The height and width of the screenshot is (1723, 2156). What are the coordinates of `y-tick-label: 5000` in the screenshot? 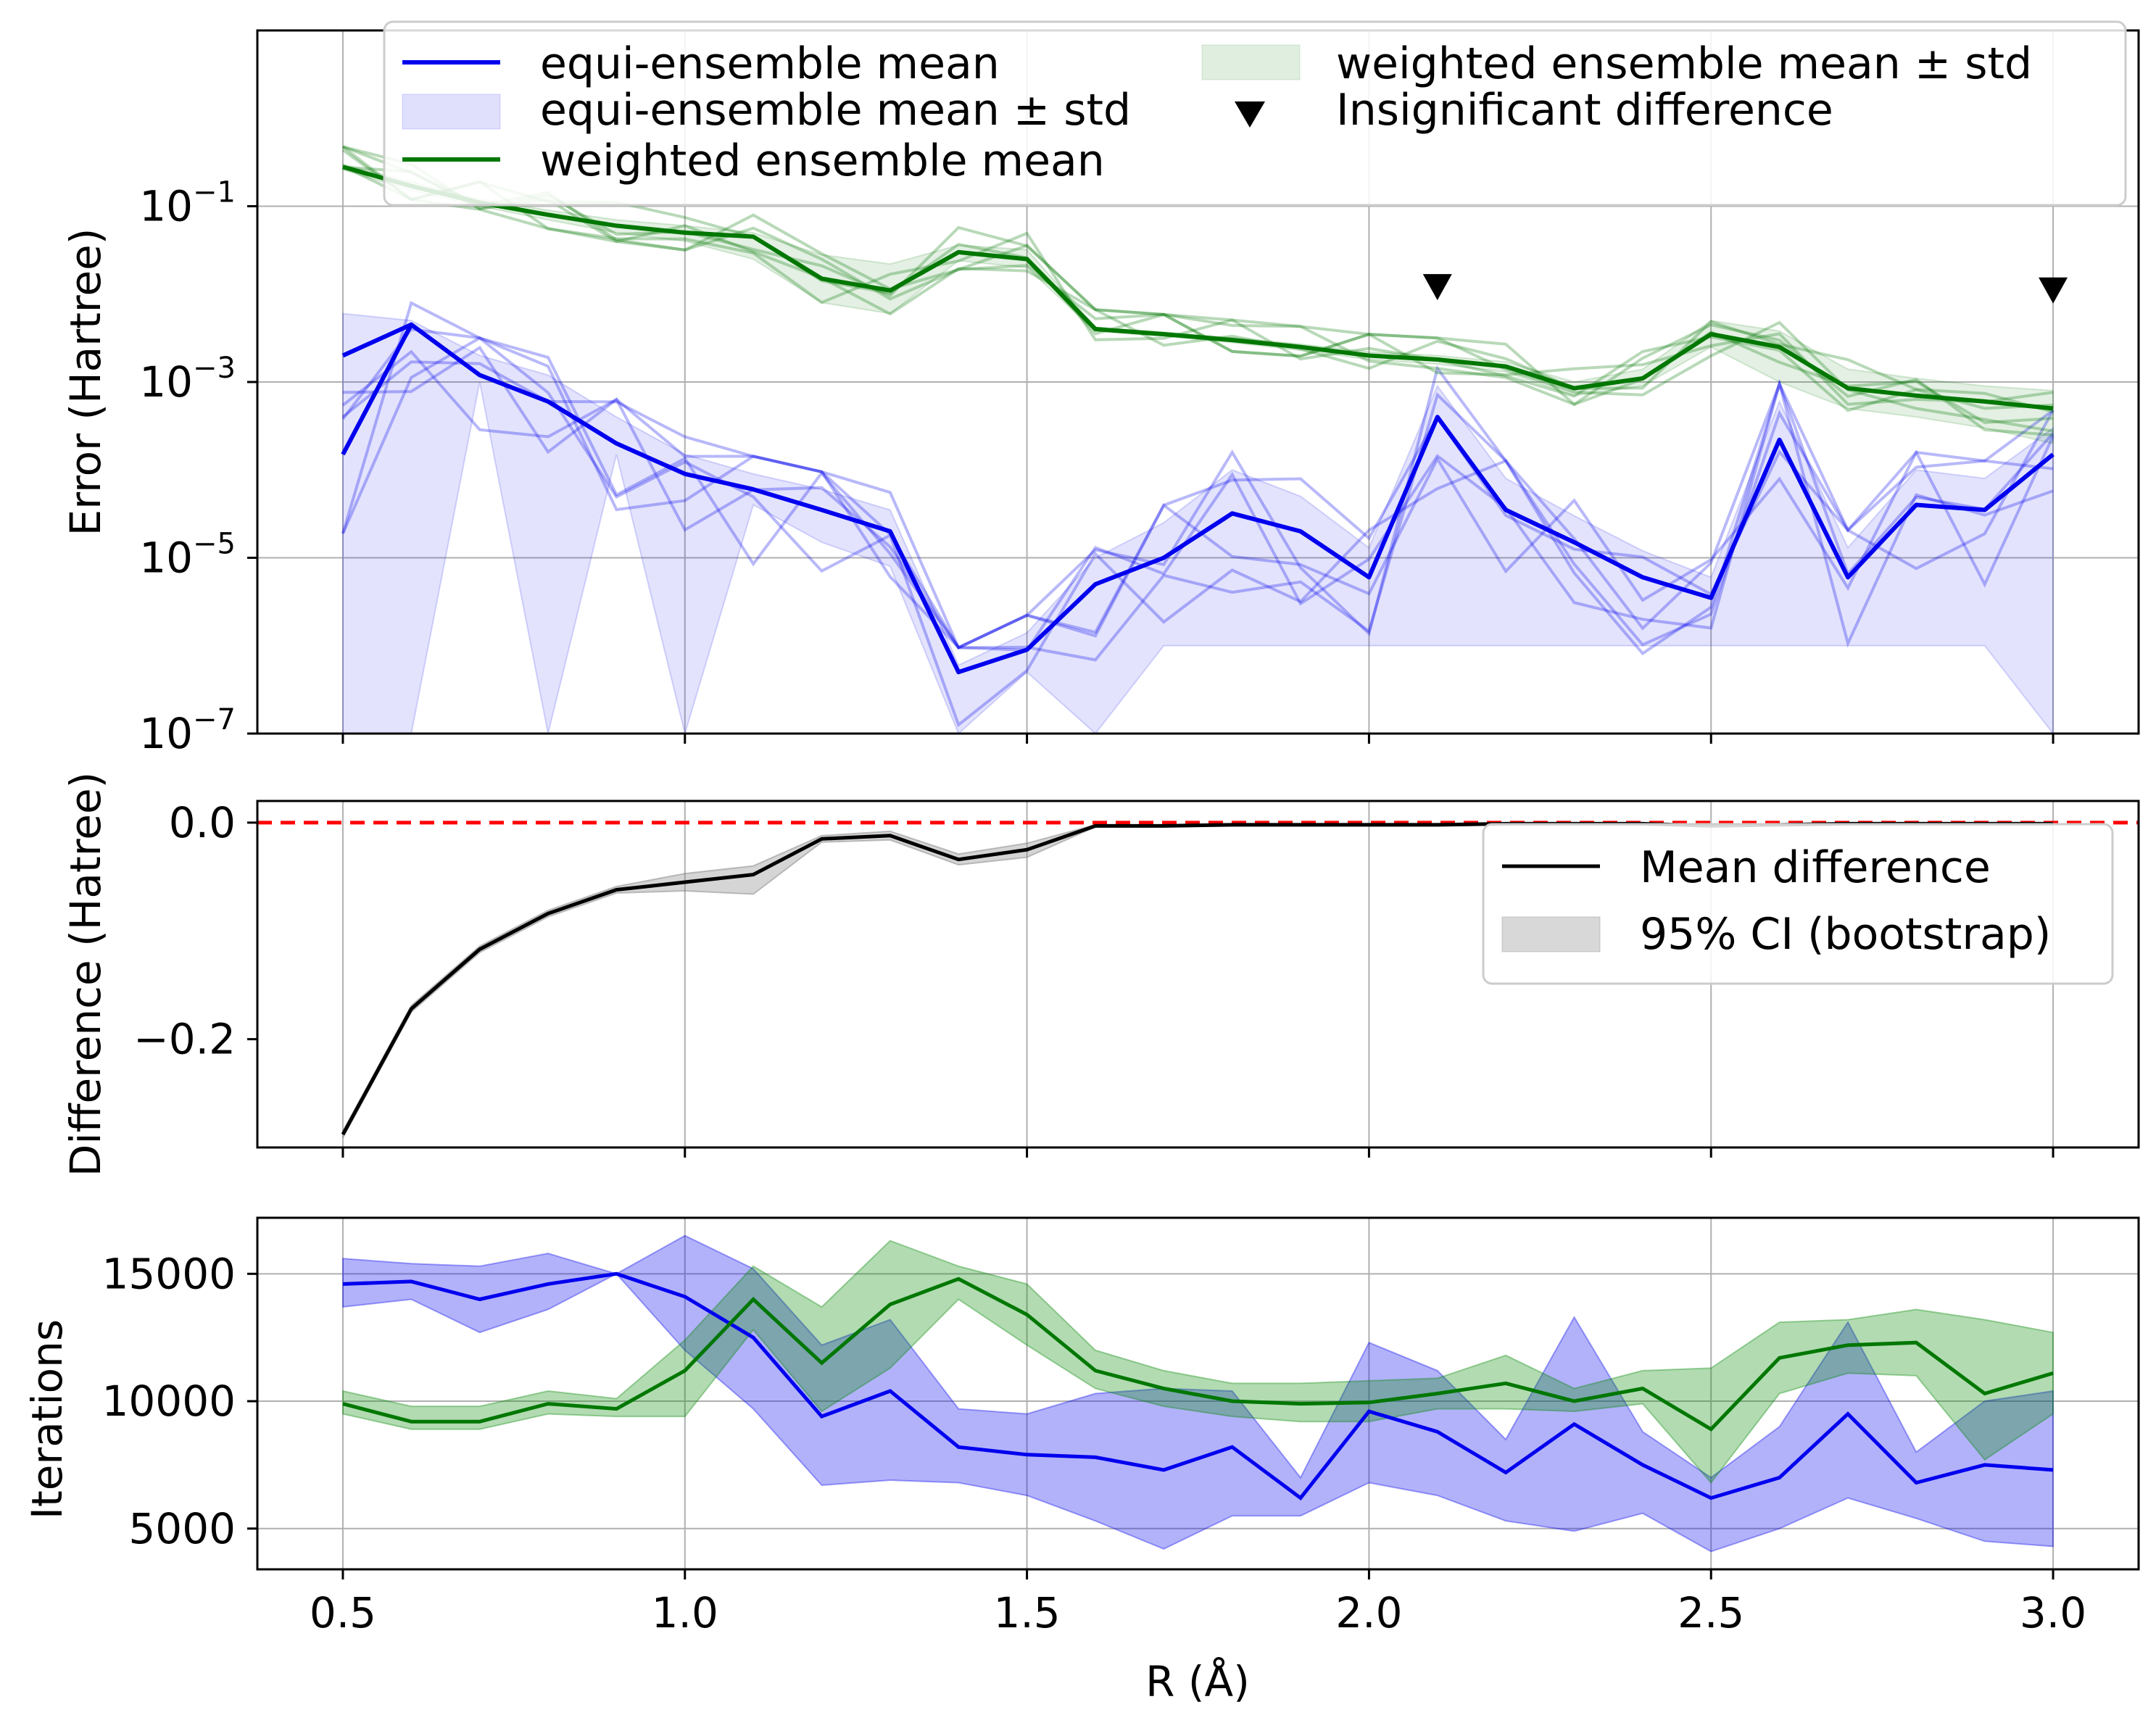 It's located at (182, 1529).